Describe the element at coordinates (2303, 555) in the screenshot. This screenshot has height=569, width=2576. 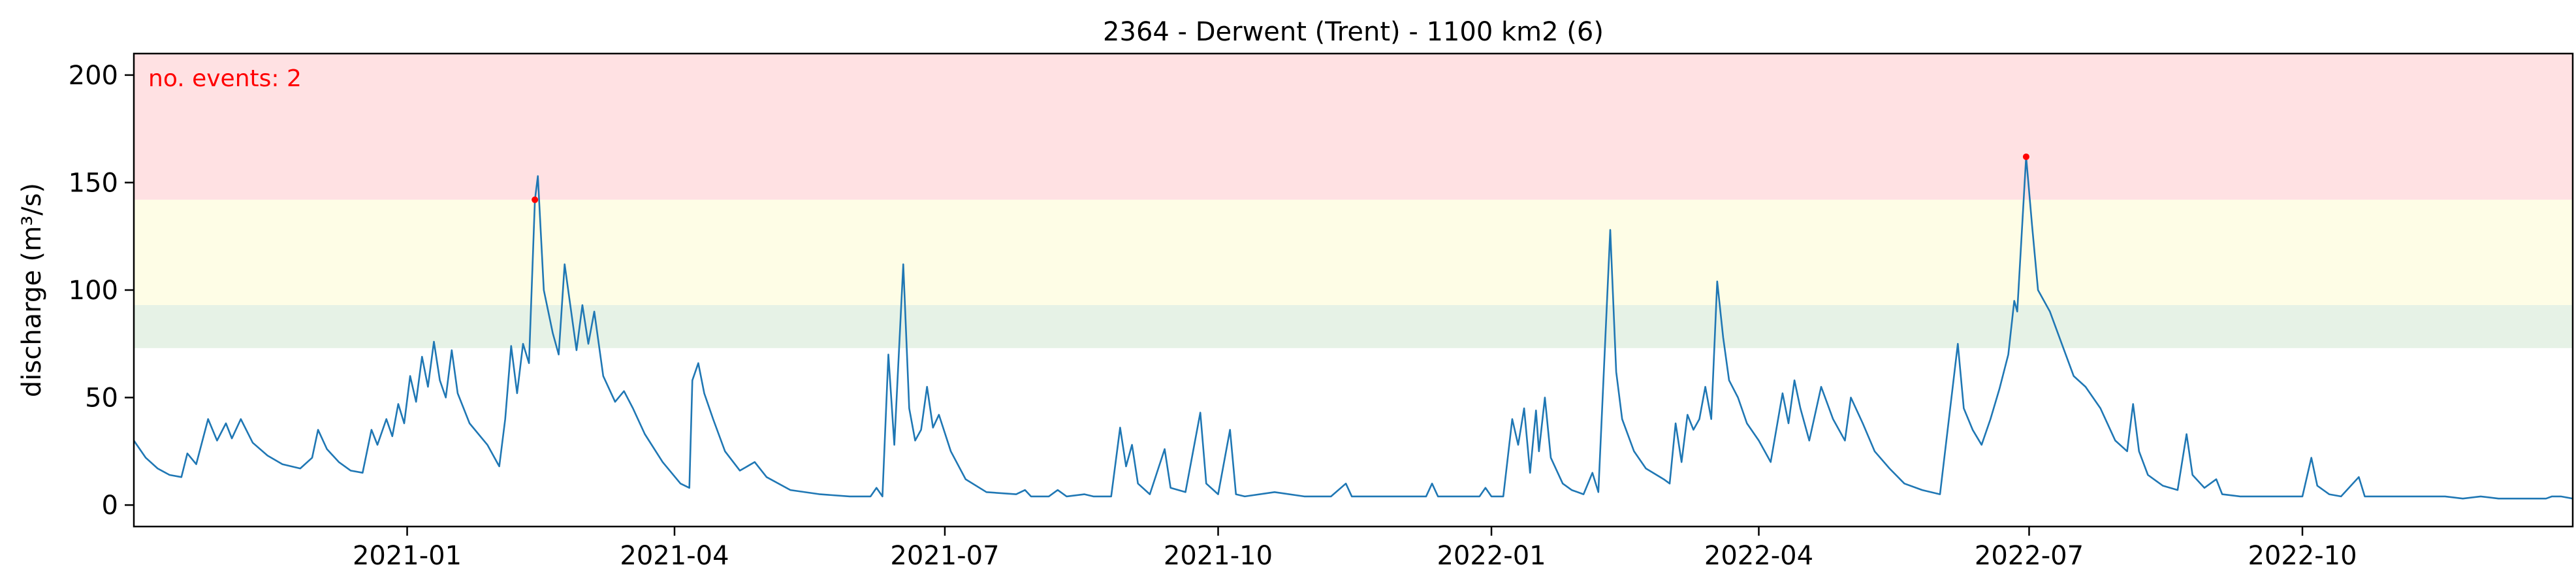
I see `x-tick-label: 2022-10` at that location.